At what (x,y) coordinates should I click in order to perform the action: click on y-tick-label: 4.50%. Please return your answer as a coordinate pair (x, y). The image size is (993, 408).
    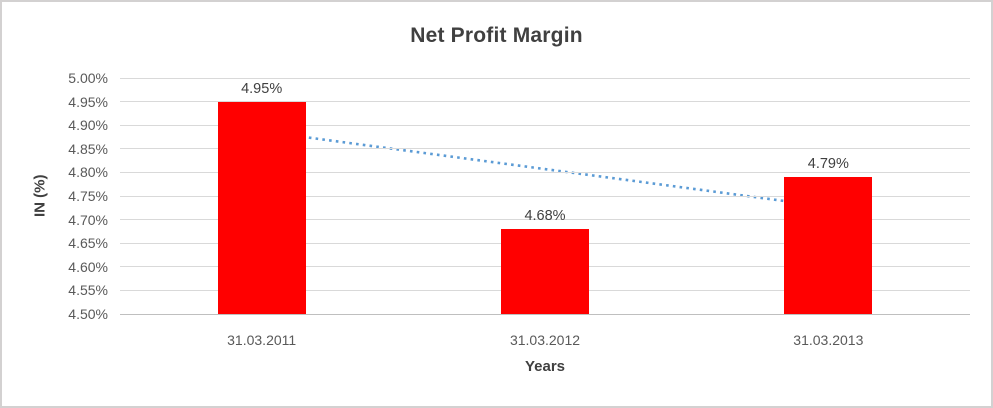
    Looking at the image, I should click on (88, 314).